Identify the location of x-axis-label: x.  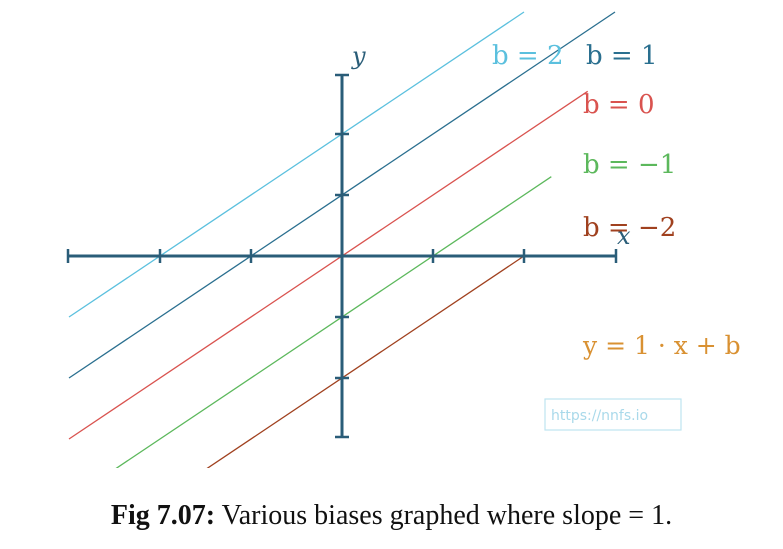
(624, 236).